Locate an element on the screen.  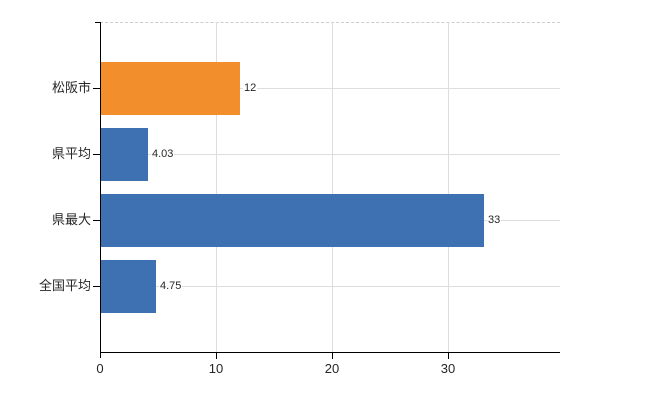
value-label: 12 is located at coordinates (250, 88).